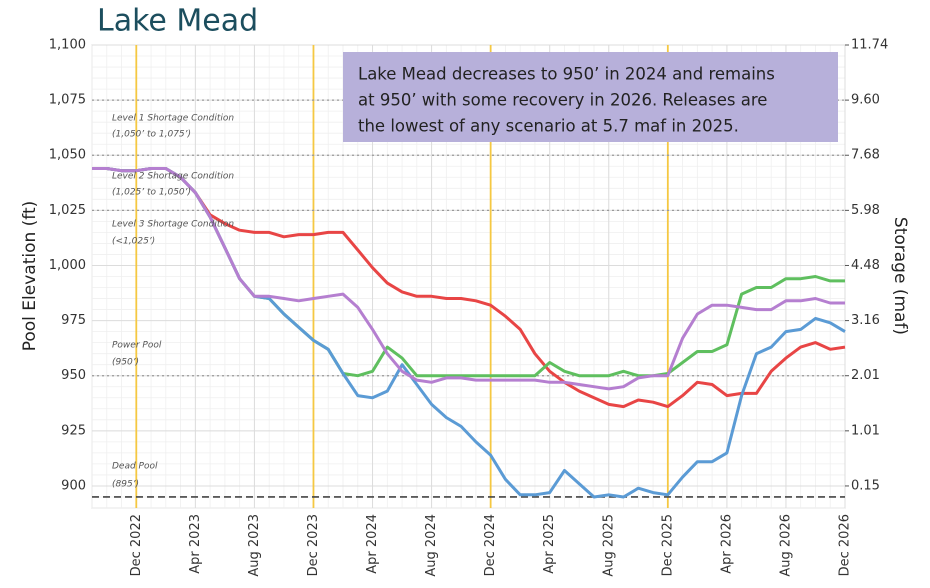  What do you see at coordinates (173, 177) in the screenshot?
I see `annotation: Level 2 Shortage Condition` at bounding box center [173, 177].